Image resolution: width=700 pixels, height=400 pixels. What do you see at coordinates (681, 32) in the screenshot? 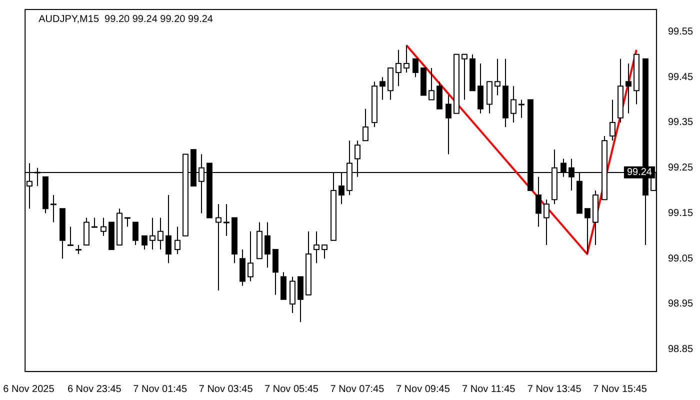
I see `y-tick-label: 99.55` at bounding box center [681, 32].